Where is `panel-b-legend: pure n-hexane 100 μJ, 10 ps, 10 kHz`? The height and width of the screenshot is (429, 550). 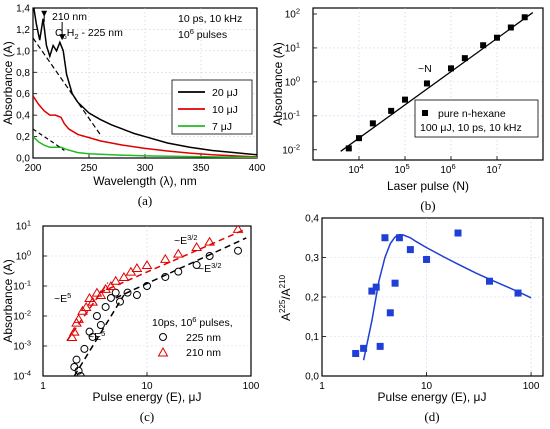
panel-b-legend: pure n-hexane 100 μJ, 10 ps, 10 kHz is located at coordinates (476, 118).